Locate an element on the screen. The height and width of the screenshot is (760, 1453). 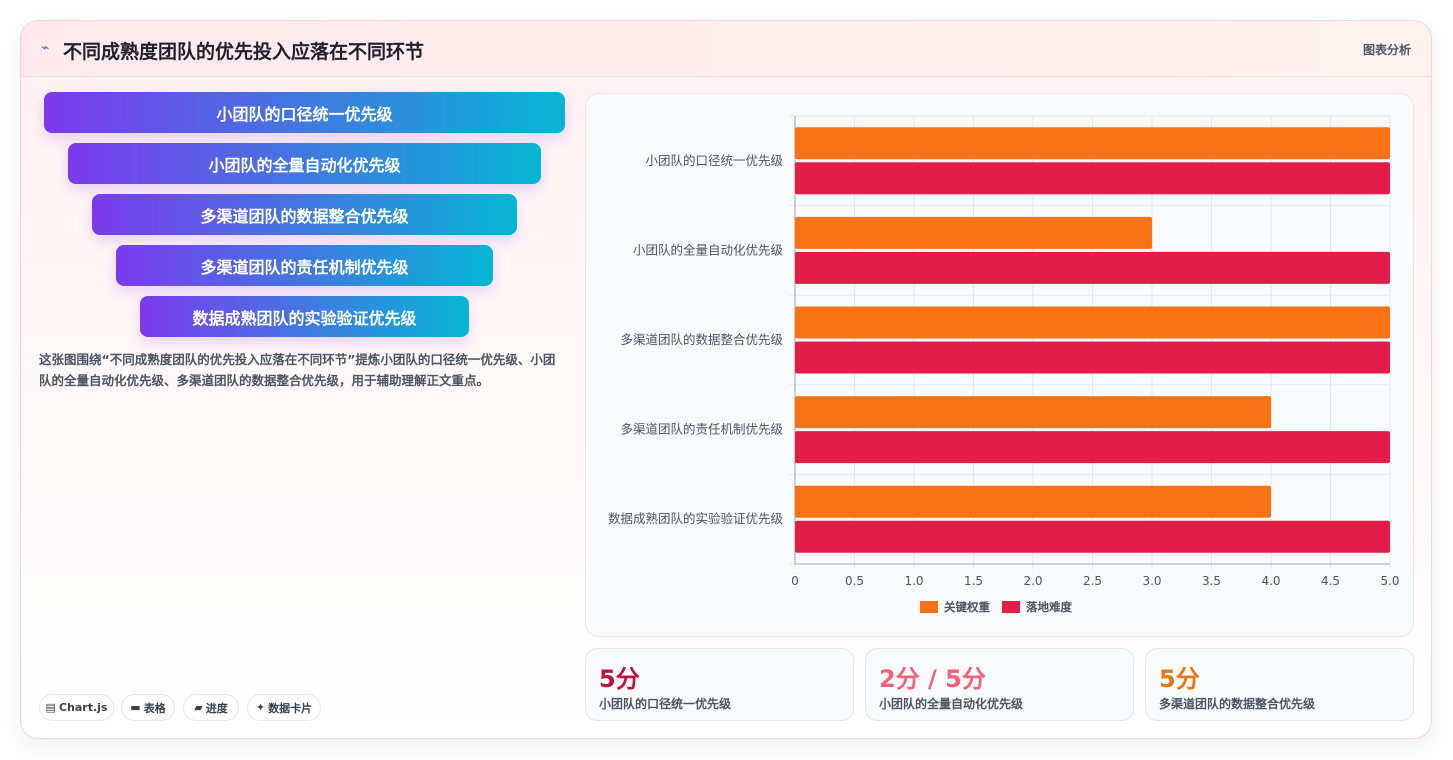
x-tick-label: 2.5 is located at coordinates (1092, 581).